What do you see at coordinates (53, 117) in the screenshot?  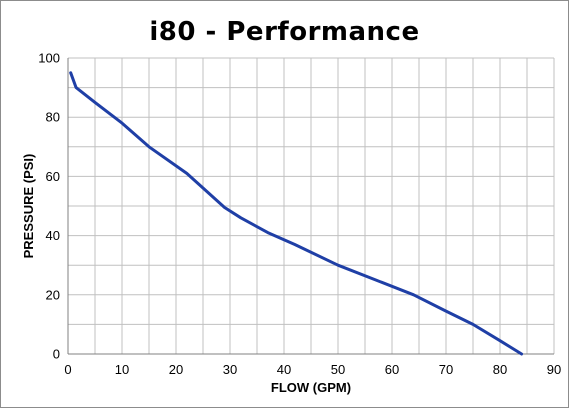 I see `y-tick-label: 80` at bounding box center [53, 117].